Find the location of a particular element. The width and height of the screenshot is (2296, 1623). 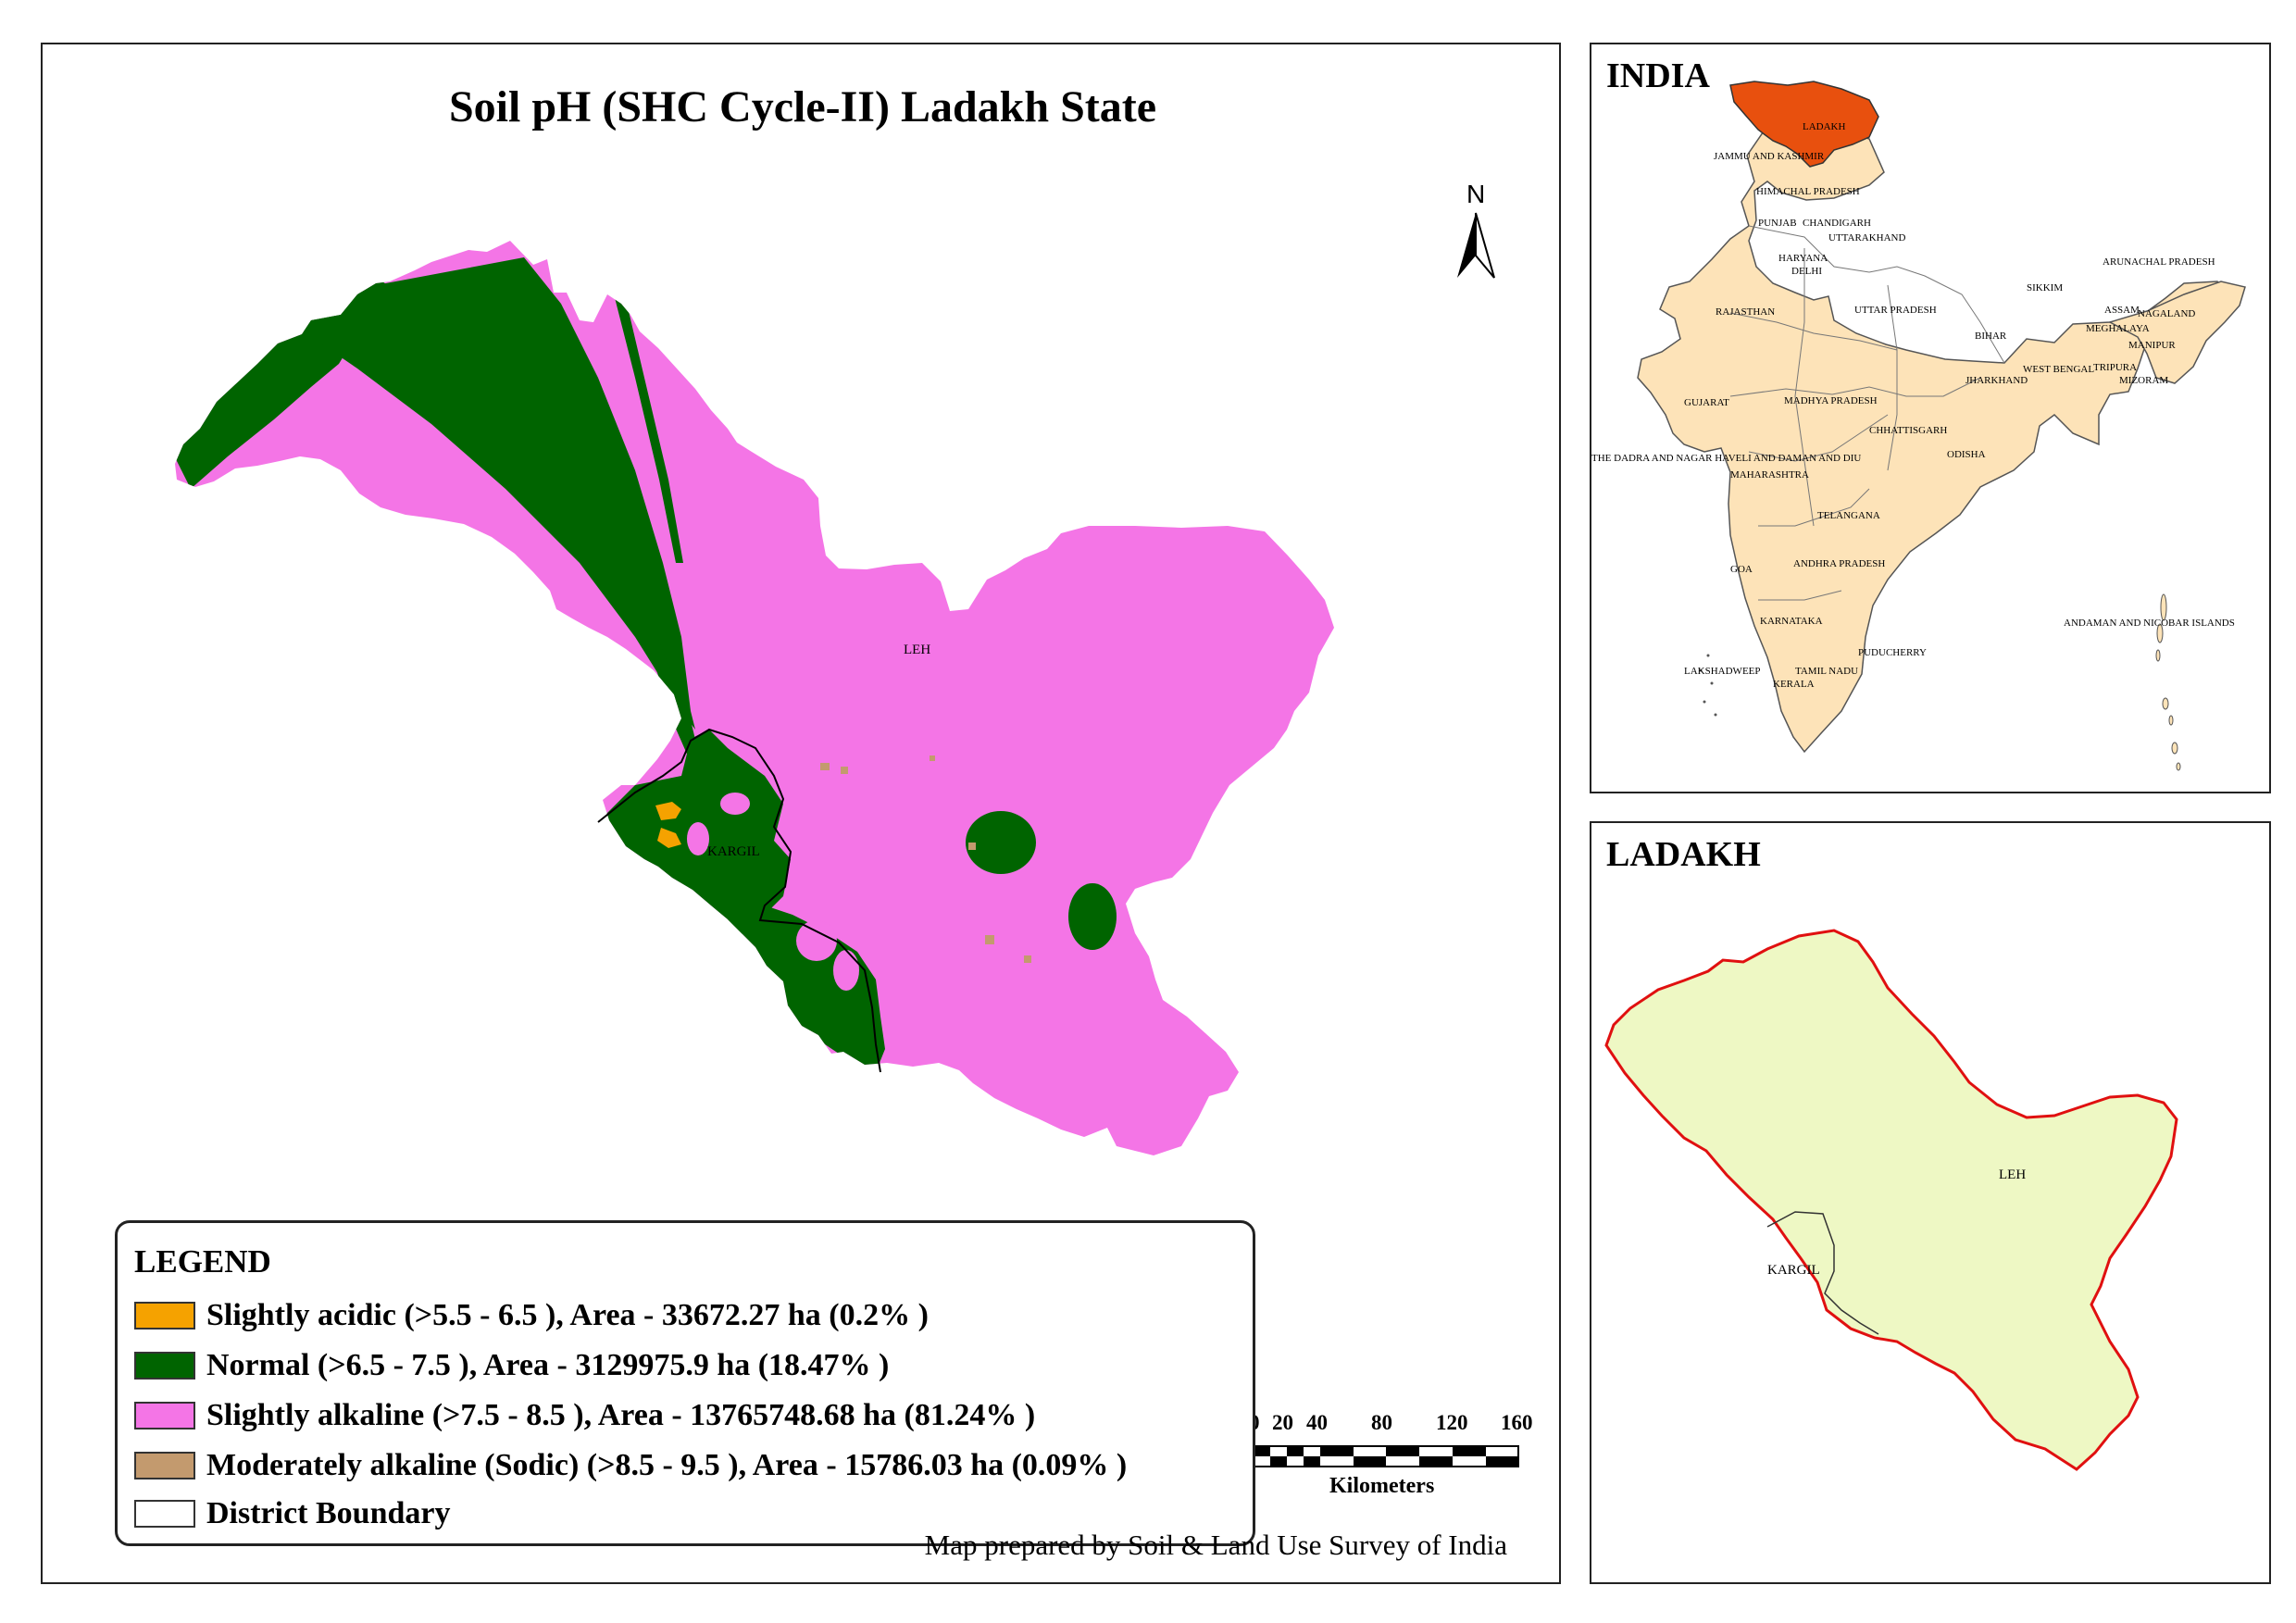

ladakh-outline is located at coordinates (1891, 1200).